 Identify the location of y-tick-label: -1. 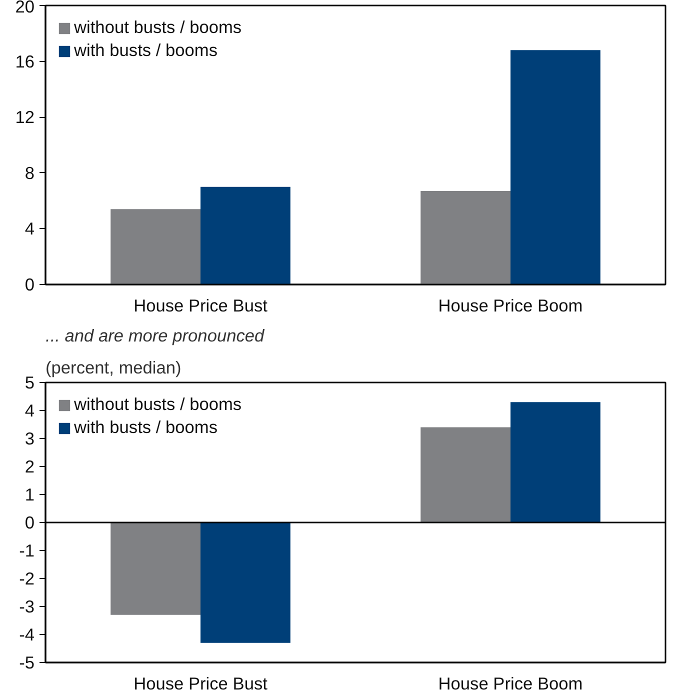
(27, 550).